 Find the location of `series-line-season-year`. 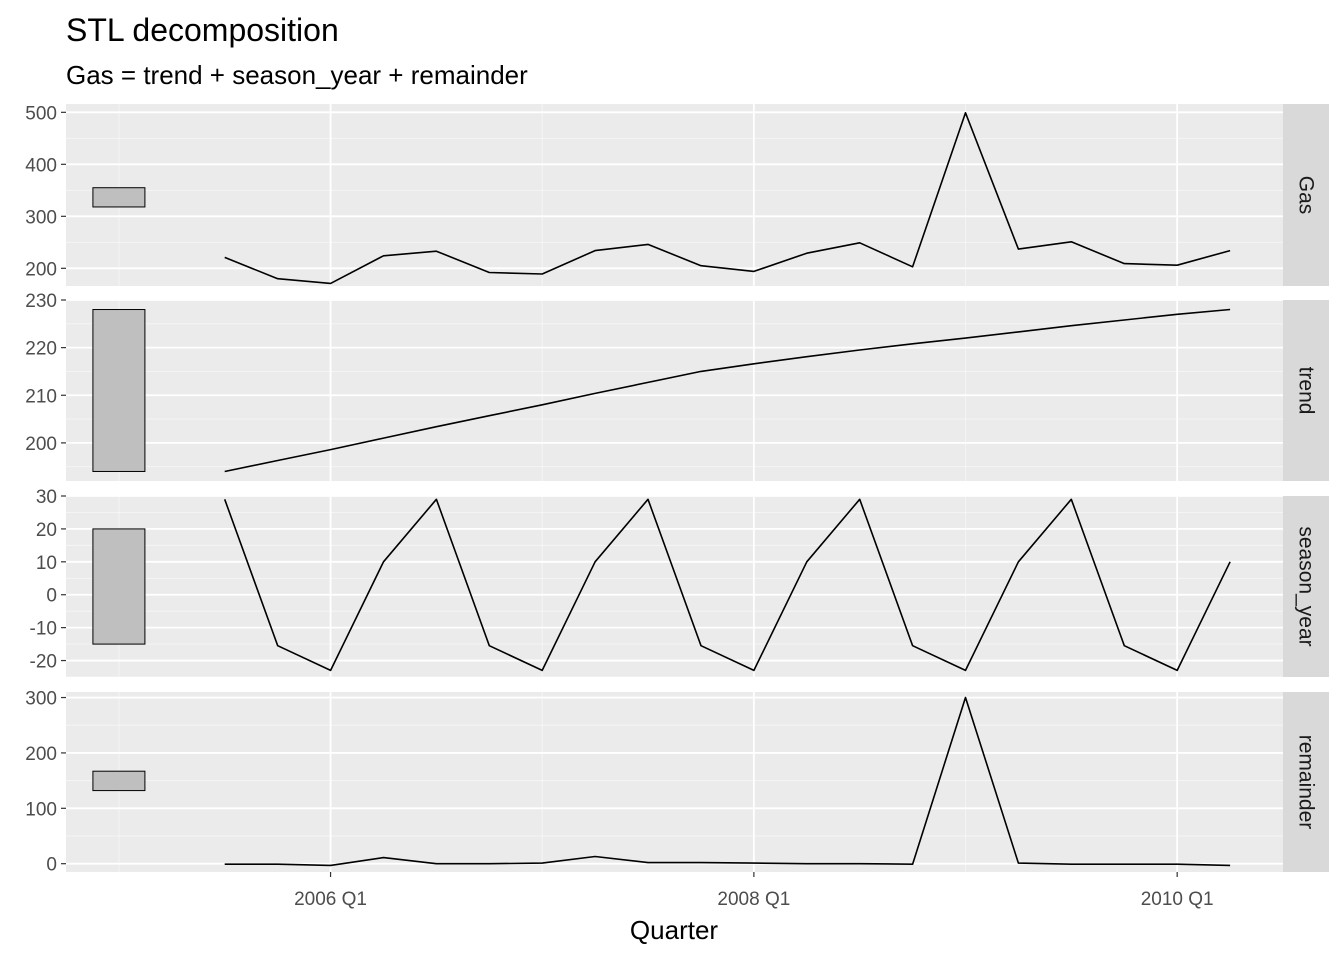

series-line-season-year is located at coordinates (727, 585).